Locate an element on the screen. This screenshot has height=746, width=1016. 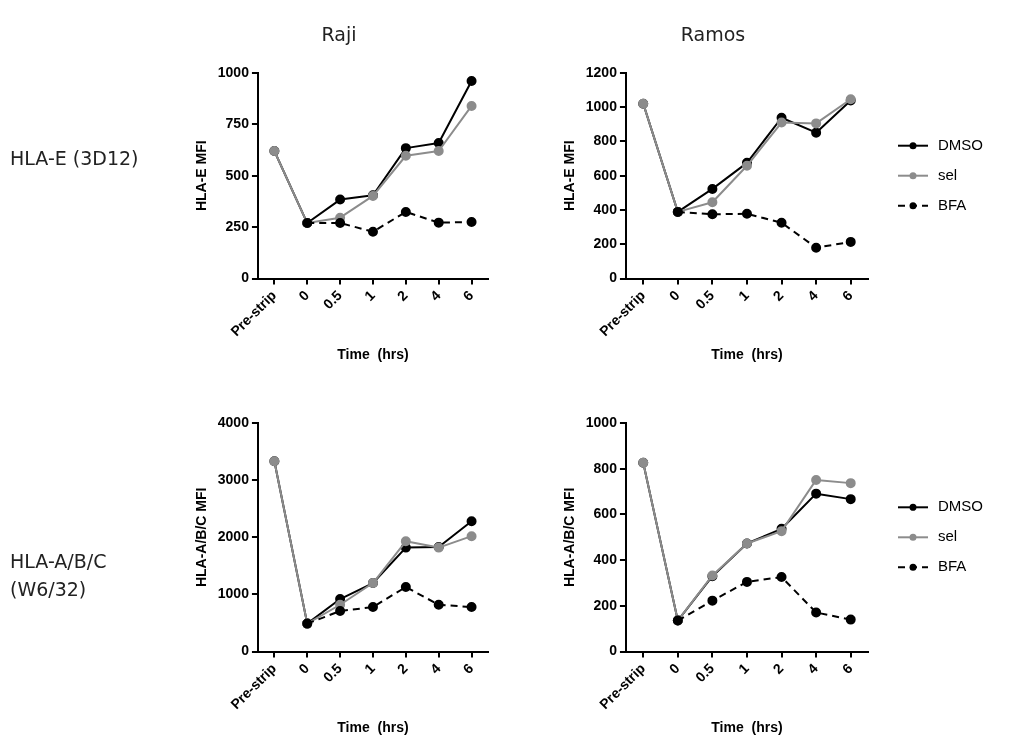
y-tick-label: 1200 is located at coordinates (601, 71).